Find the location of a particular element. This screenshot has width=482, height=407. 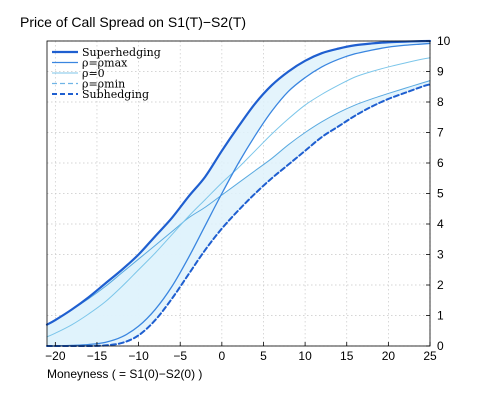

x-tick-label: 10 is located at coordinates (305, 356).